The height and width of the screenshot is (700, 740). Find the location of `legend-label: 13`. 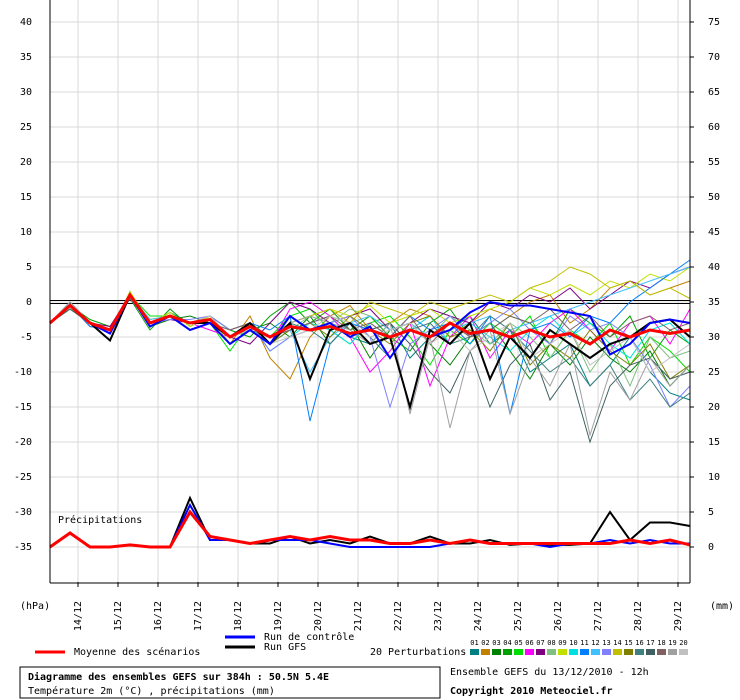

legend-label: 13 is located at coordinates (606, 643).